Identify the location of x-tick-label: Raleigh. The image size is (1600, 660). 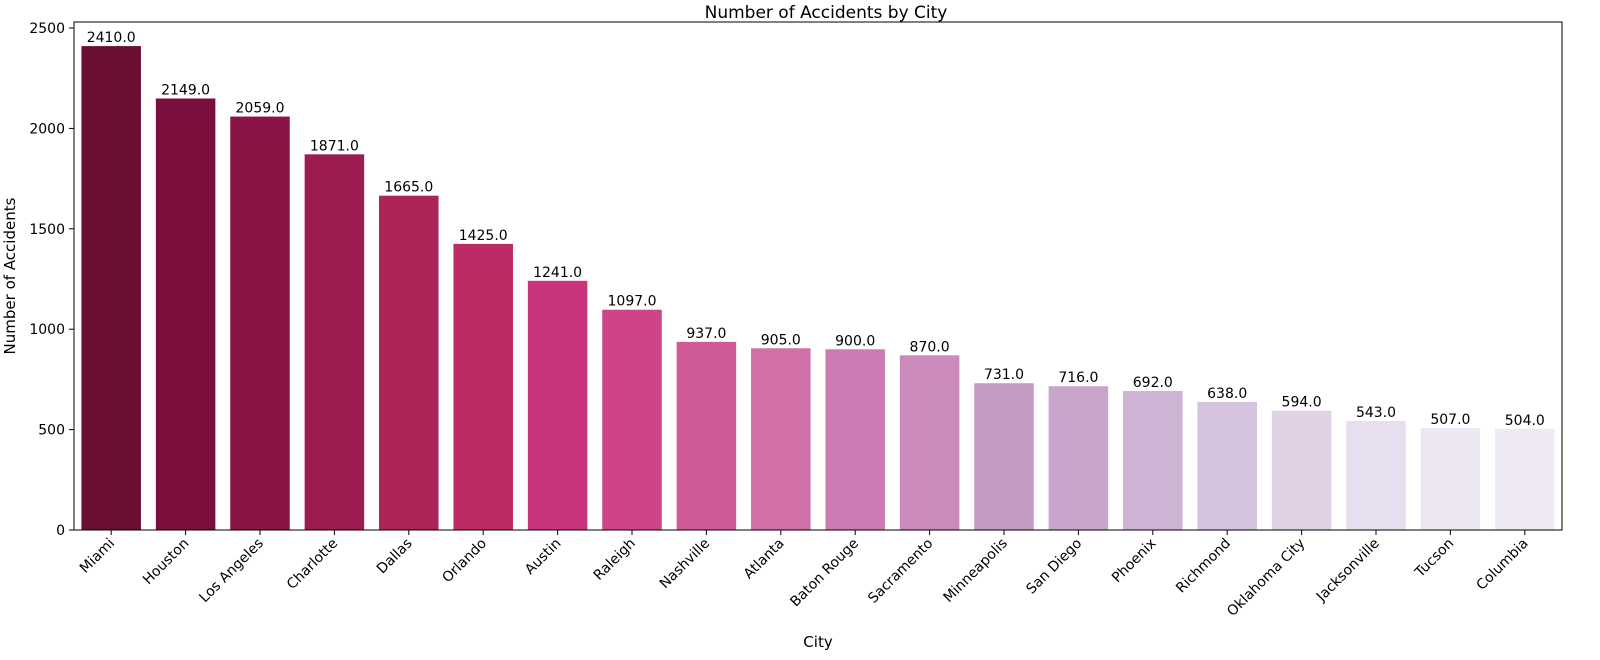
(615, 560).